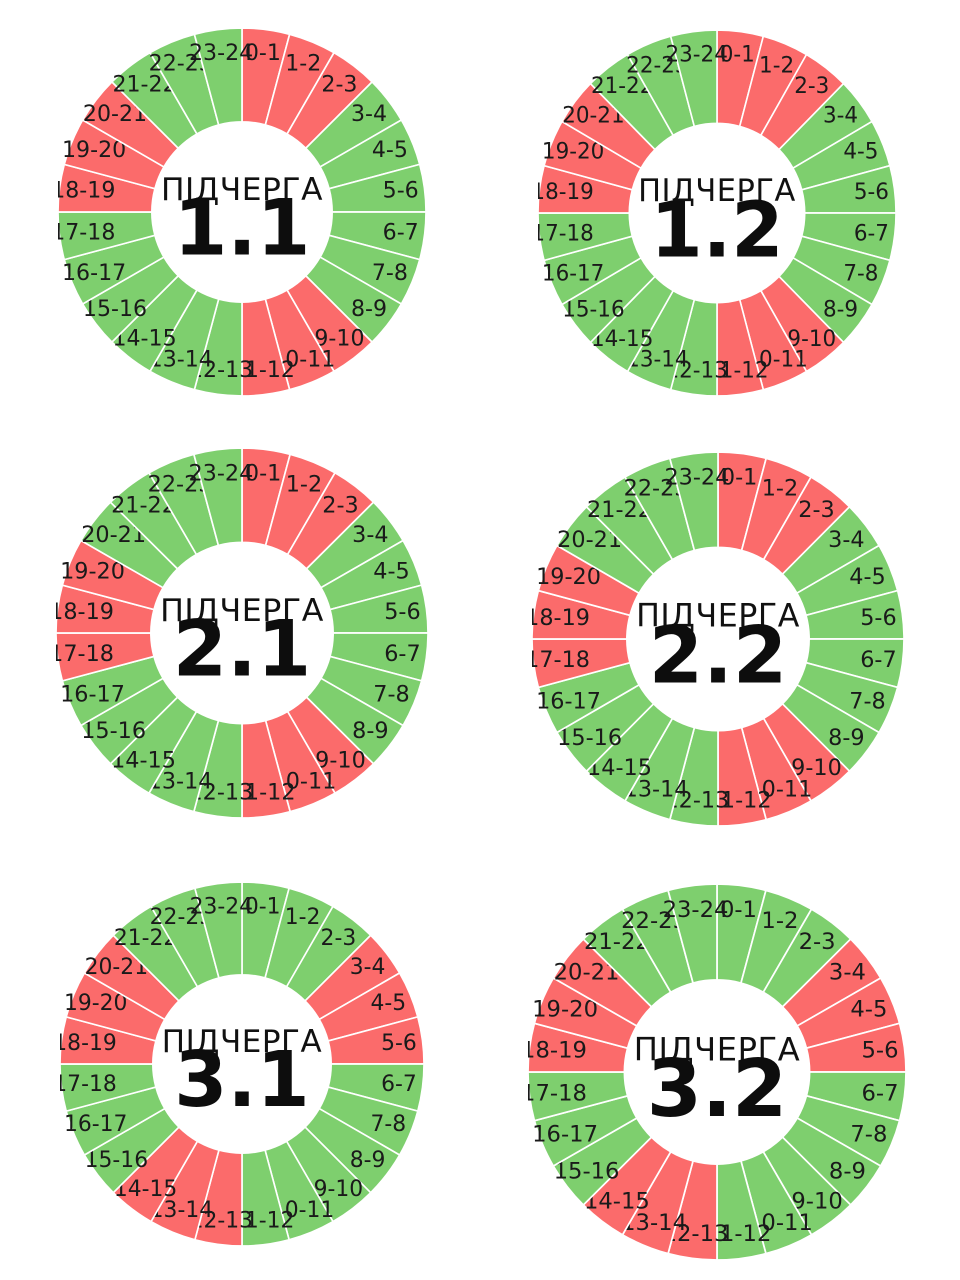 This screenshot has width=960, height=1280. Describe the element at coordinates (716, 229) in the screenshot. I see `queue-number: 1.2` at that location.